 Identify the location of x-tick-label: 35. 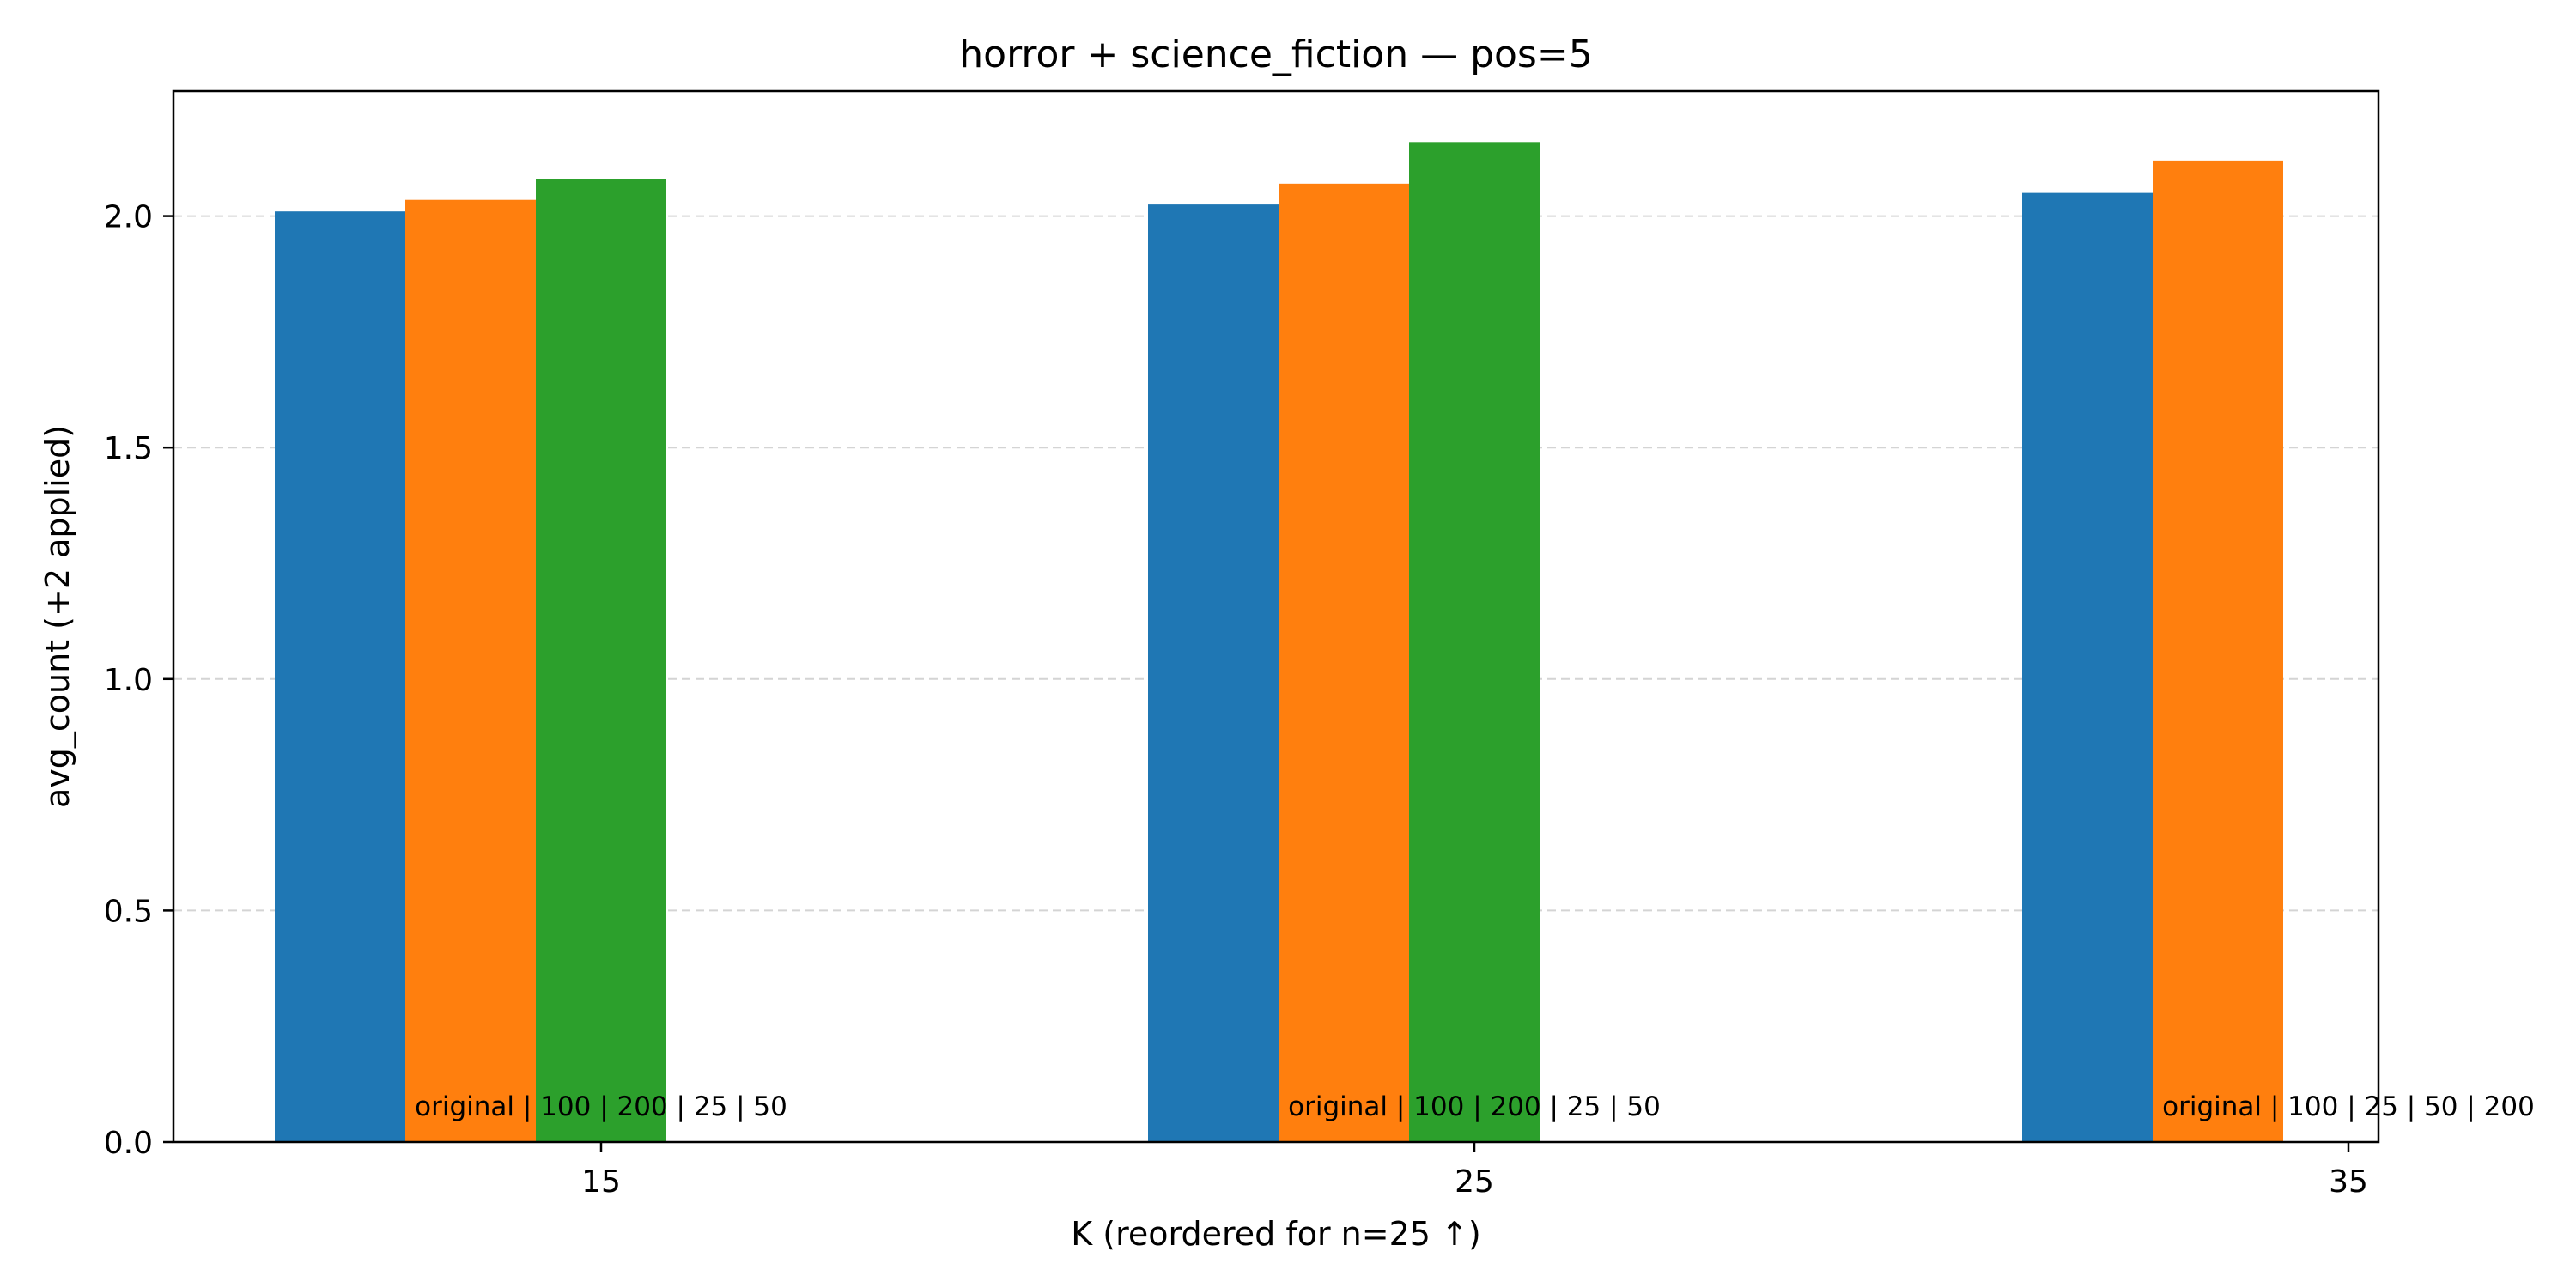
(2348, 1182).